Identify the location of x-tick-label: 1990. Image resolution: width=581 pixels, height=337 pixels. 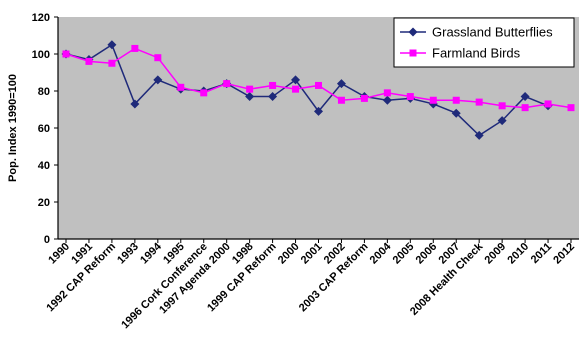
(59, 254).